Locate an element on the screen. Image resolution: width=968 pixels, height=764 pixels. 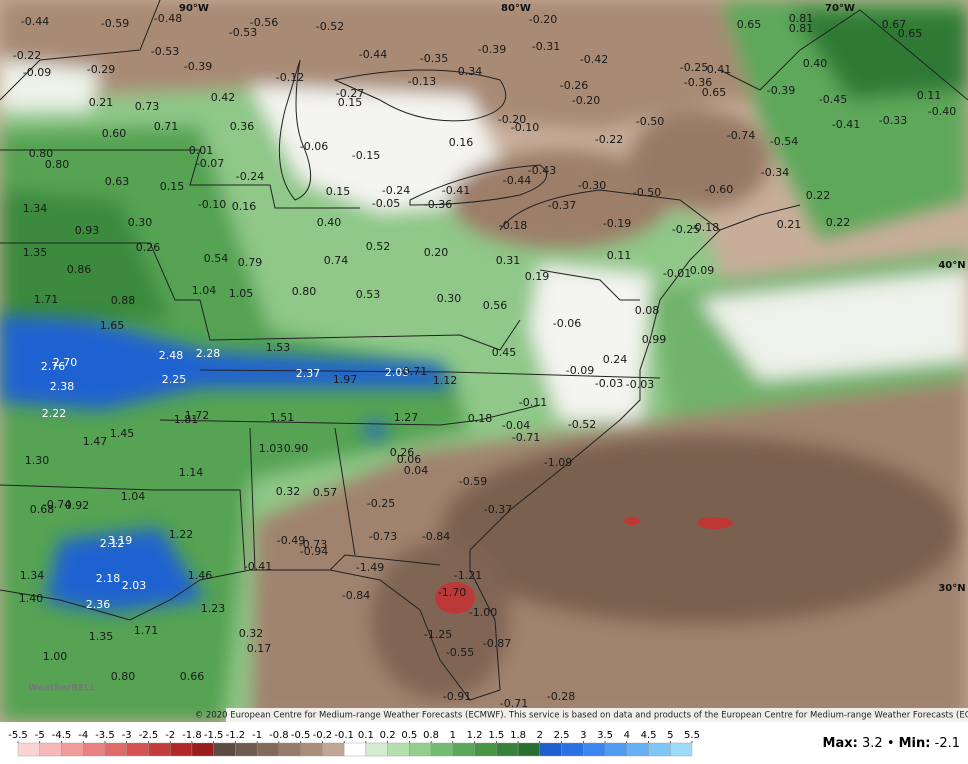
value-label: 0.57 is located at coordinates (325, 492).